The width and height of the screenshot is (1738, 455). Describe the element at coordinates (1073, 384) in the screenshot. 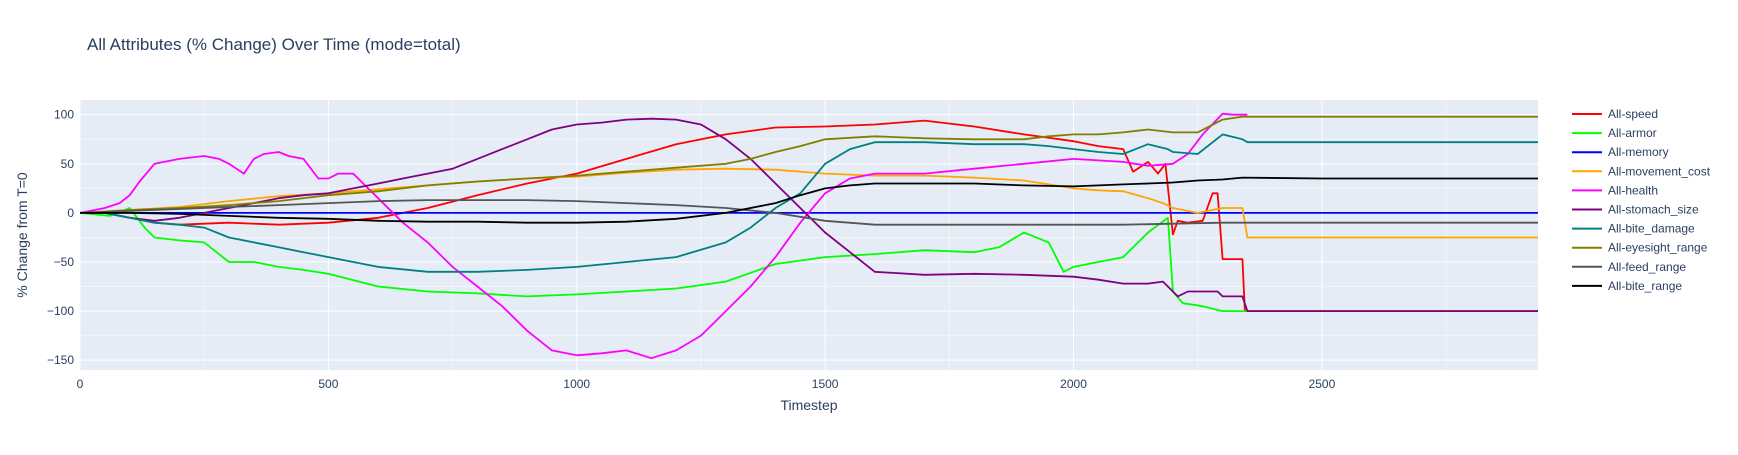

I see `x-tick-label: 2000` at that location.